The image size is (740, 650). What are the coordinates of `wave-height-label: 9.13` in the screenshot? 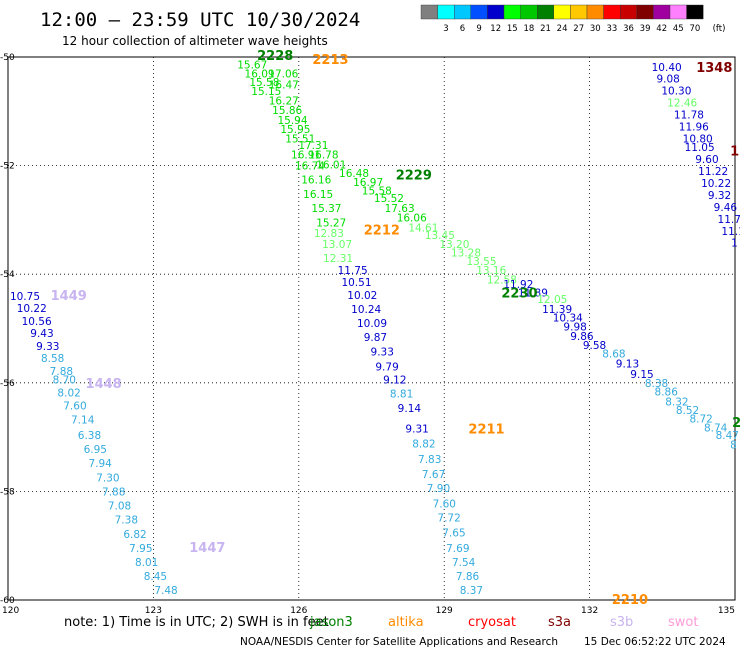 It's located at (627, 364).